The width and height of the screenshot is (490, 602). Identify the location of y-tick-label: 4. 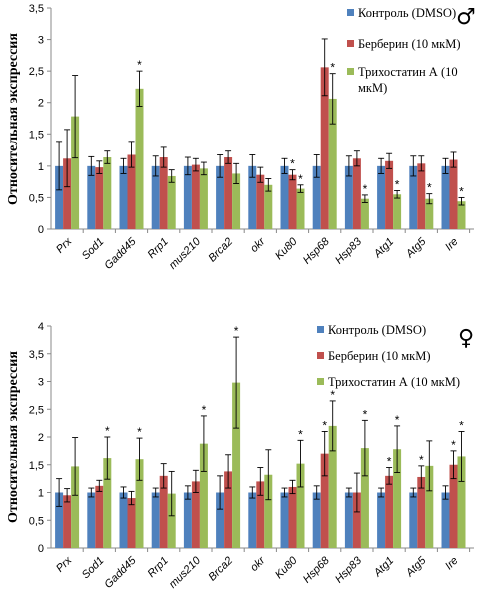
(41, 327).